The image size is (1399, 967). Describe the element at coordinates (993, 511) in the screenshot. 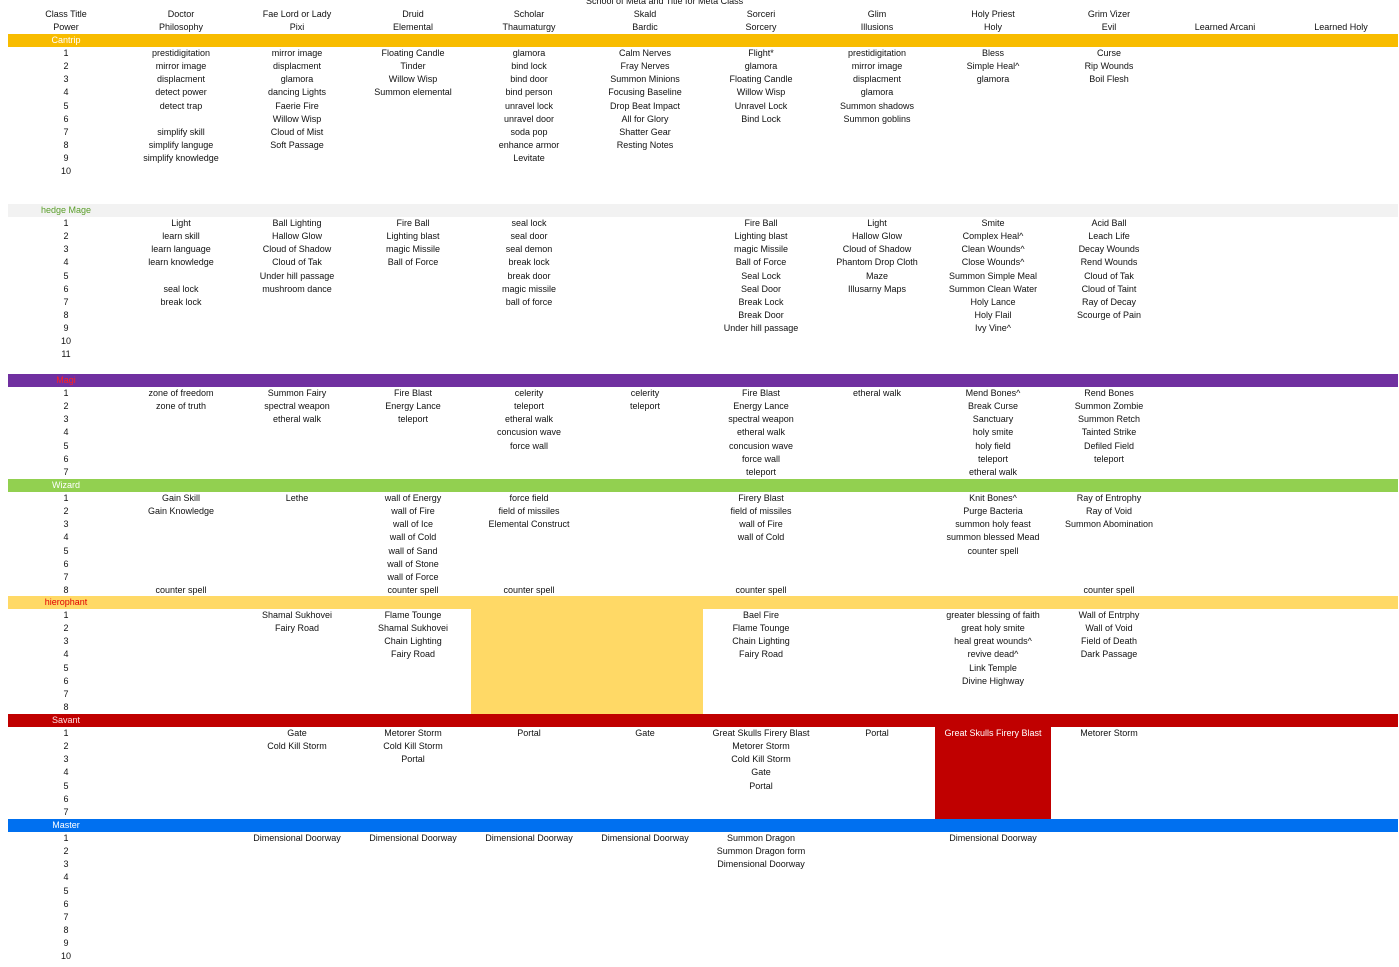

I see `spell-cell: Purge Bacteria` at that location.